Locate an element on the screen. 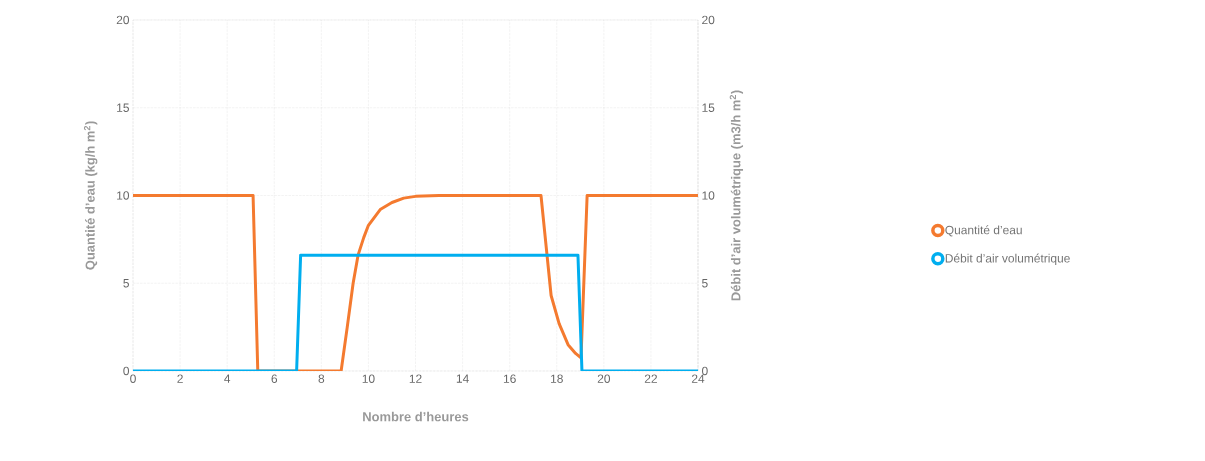 The width and height of the screenshot is (1205, 461). x-tick-label: 16 is located at coordinates (509, 378).